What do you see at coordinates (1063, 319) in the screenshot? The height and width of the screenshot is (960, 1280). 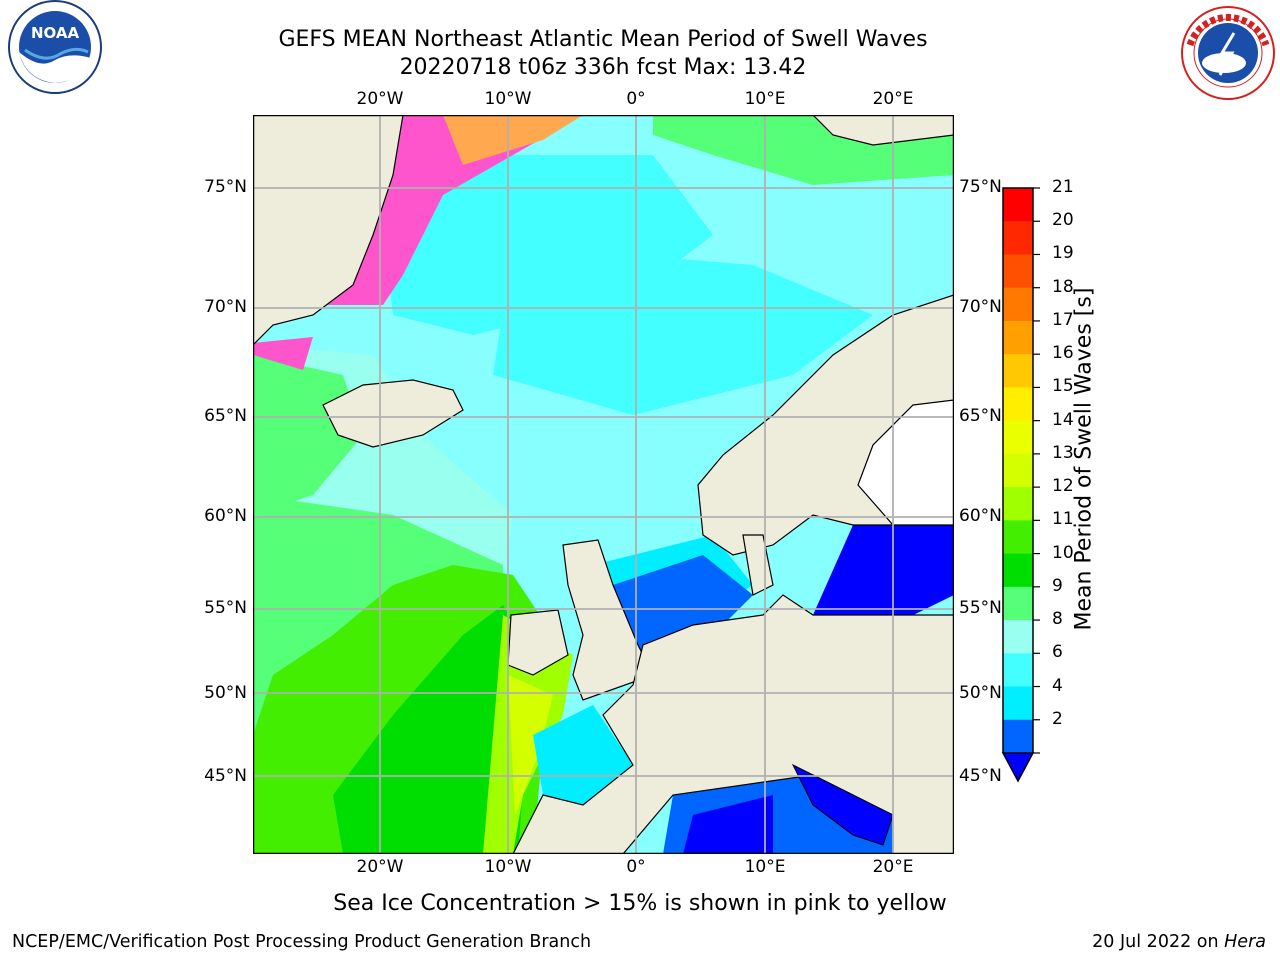 I see `colorbar-tick-label: 17` at bounding box center [1063, 319].